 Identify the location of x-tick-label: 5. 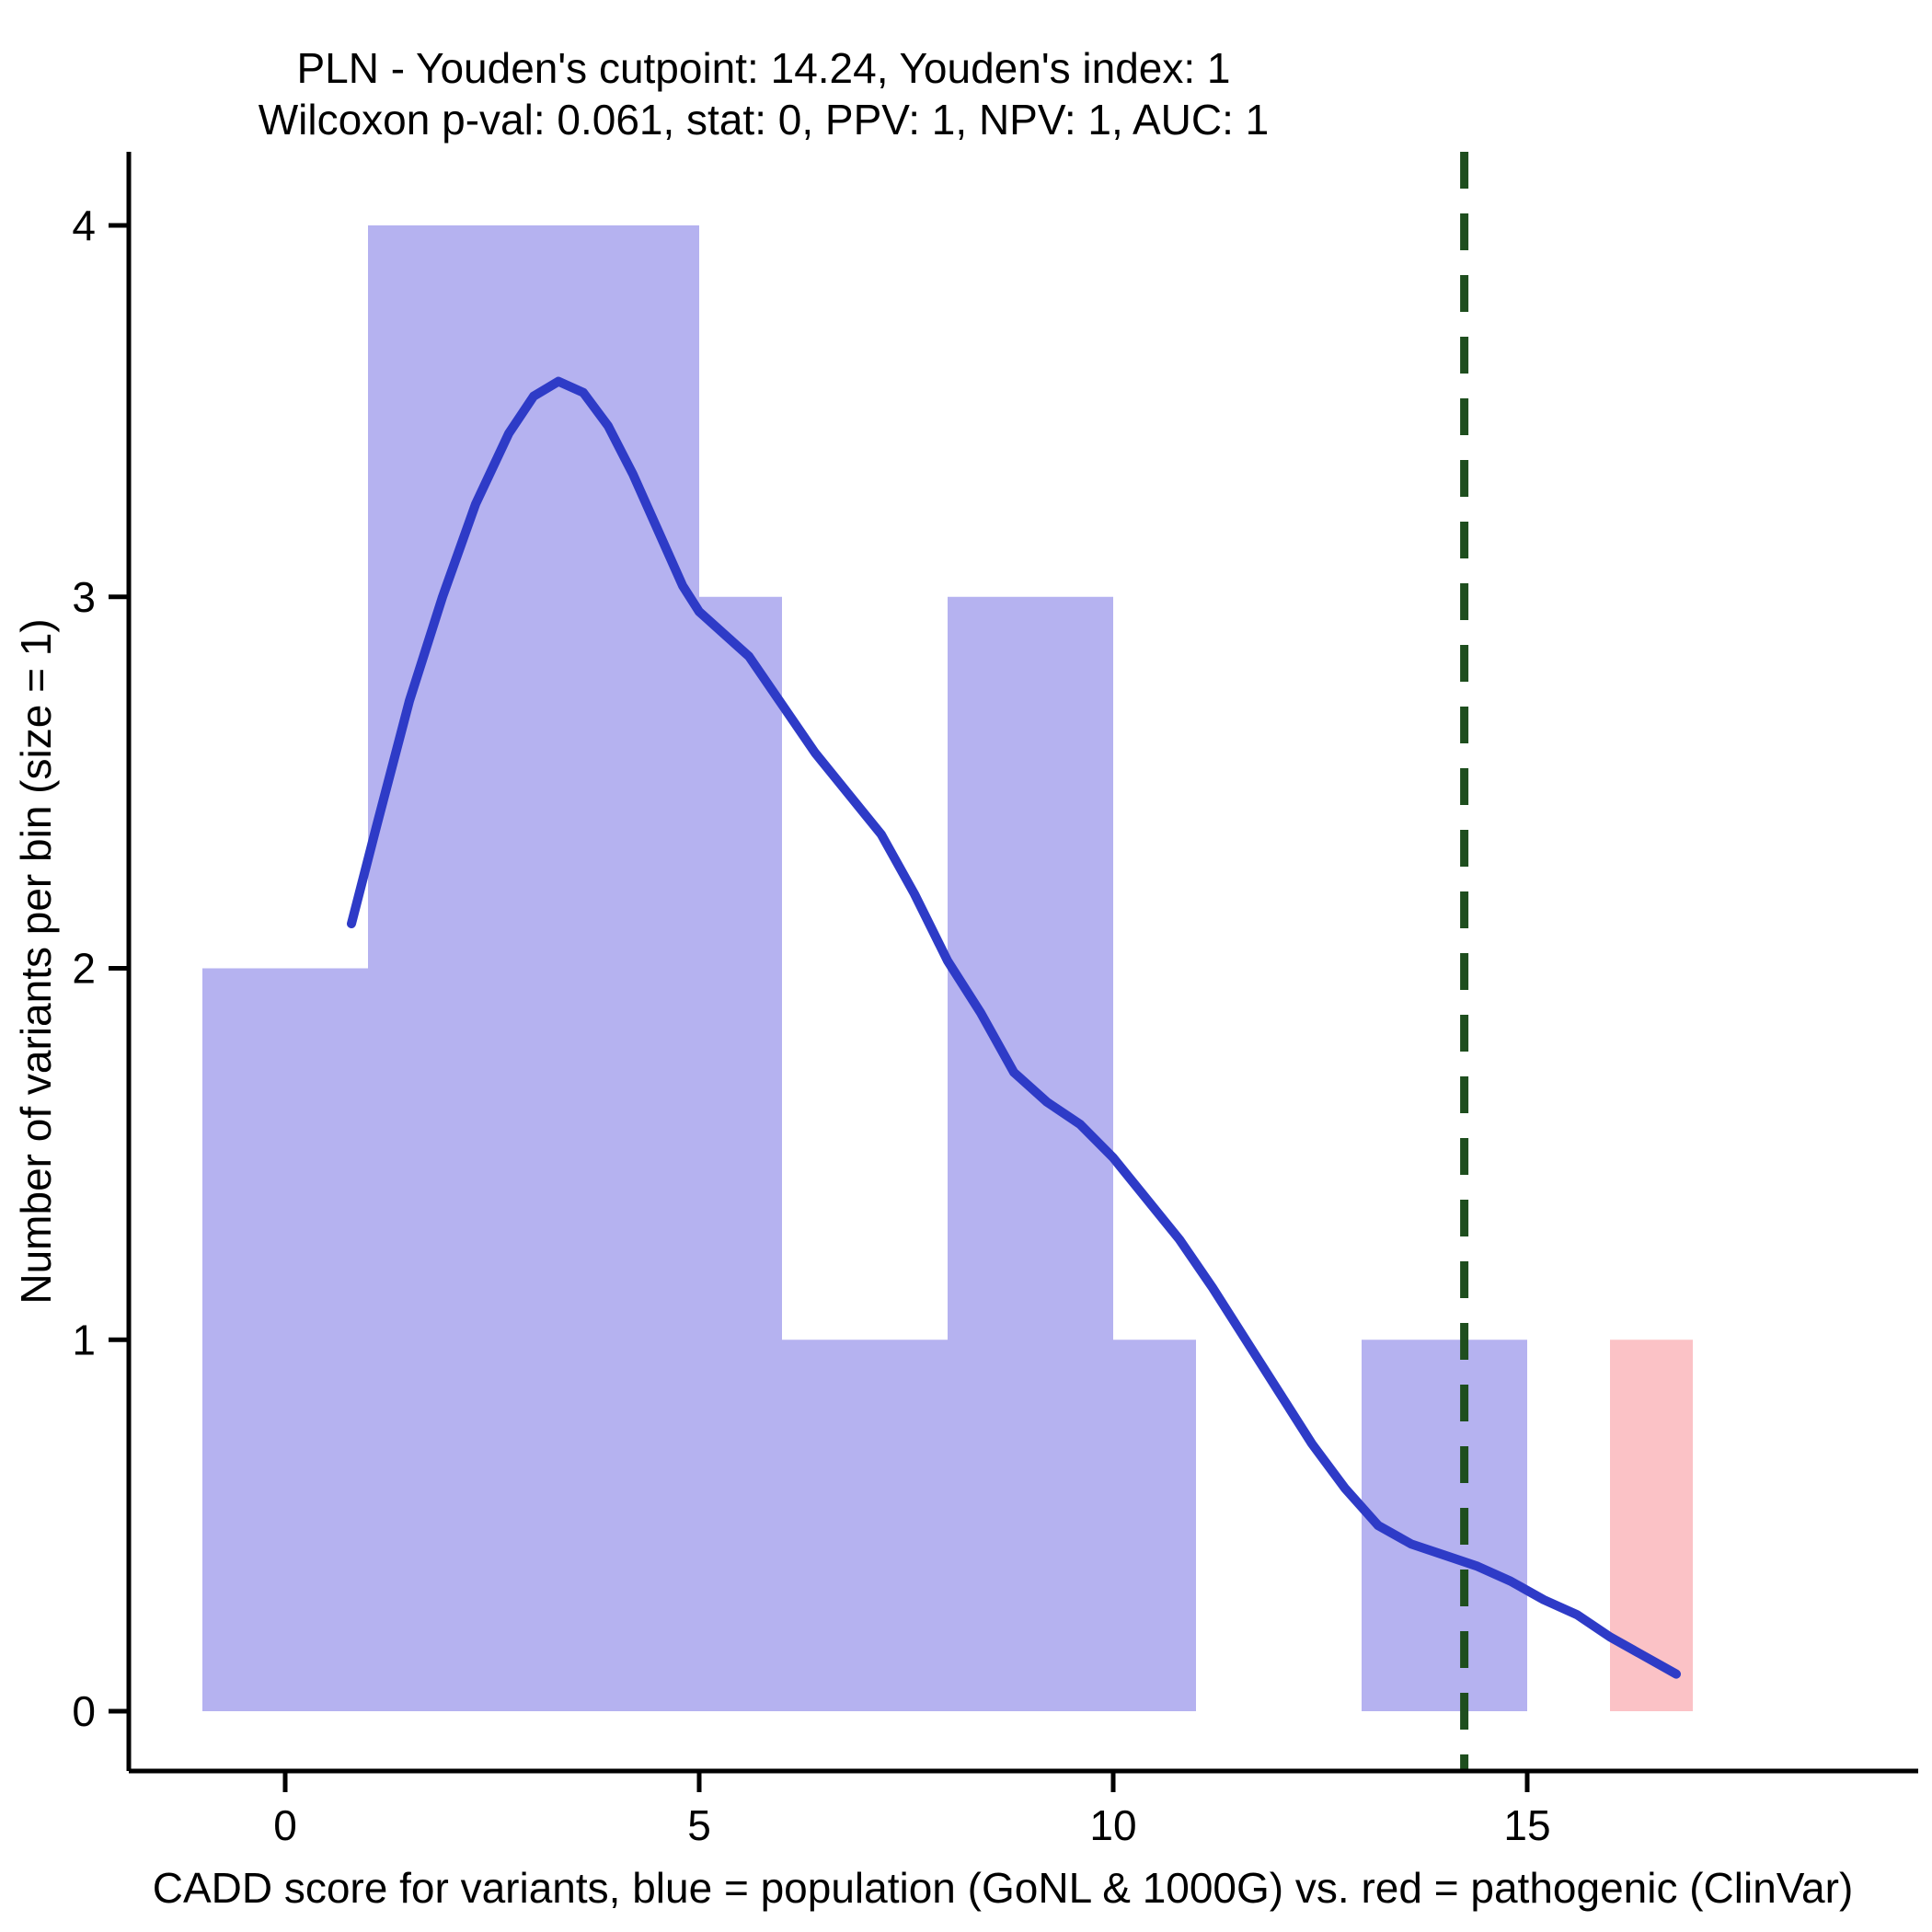
(699, 1825).